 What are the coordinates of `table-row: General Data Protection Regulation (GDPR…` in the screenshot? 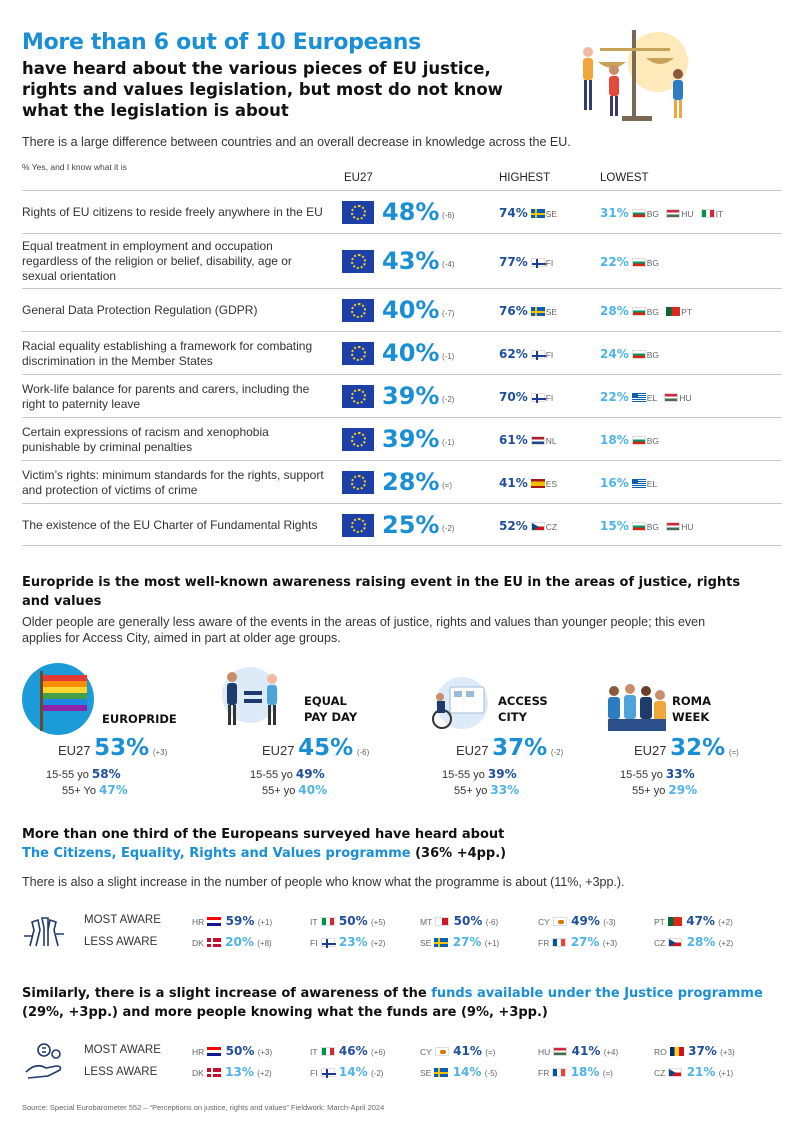 It's located at (402, 309).